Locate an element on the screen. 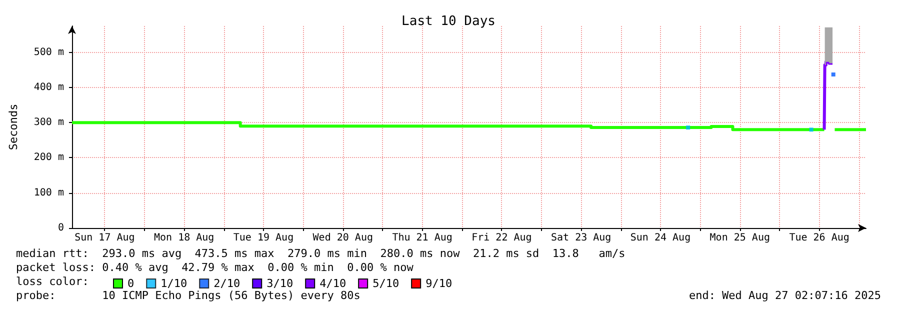  y-tick-label: 400 m is located at coordinates (49, 87).